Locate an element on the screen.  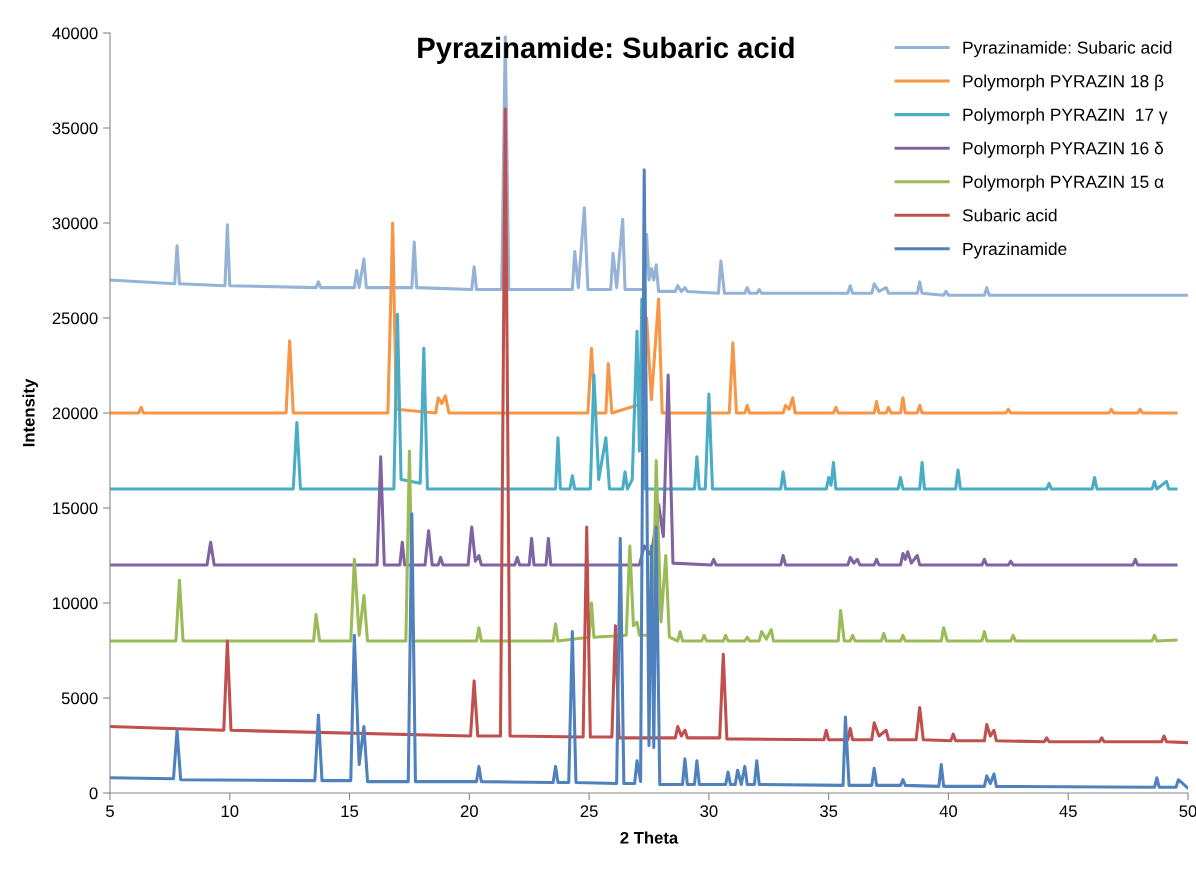
x-tick-label: 45 is located at coordinates (1068, 811).